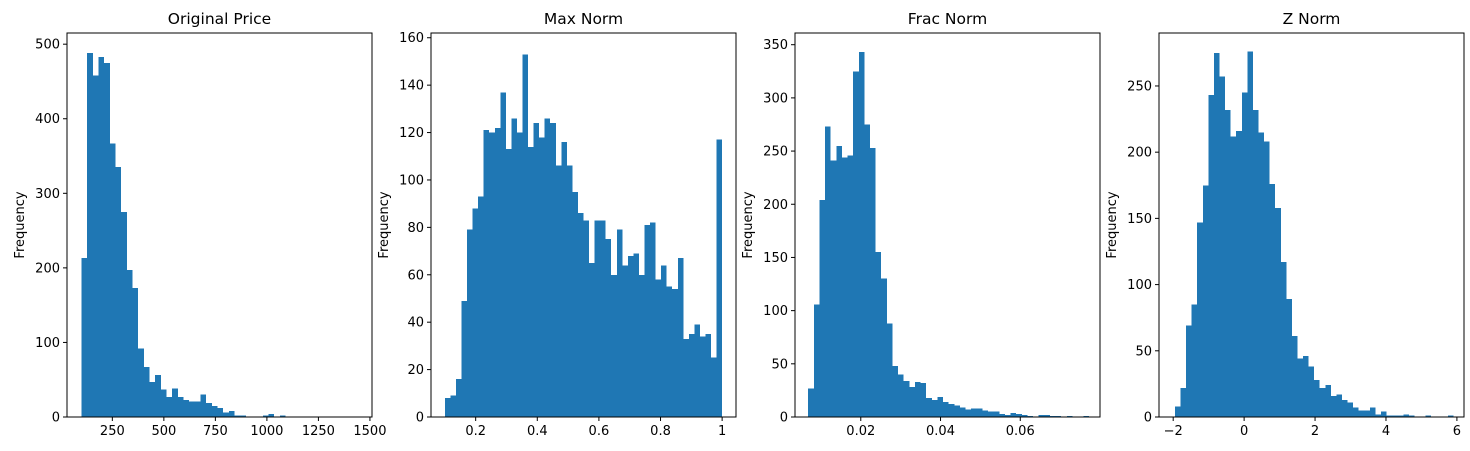 The height and width of the screenshot is (451, 1470). Describe the element at coordinates (947, 19) in the screenshot. I see `panel-title: Frac Norm` at that location.